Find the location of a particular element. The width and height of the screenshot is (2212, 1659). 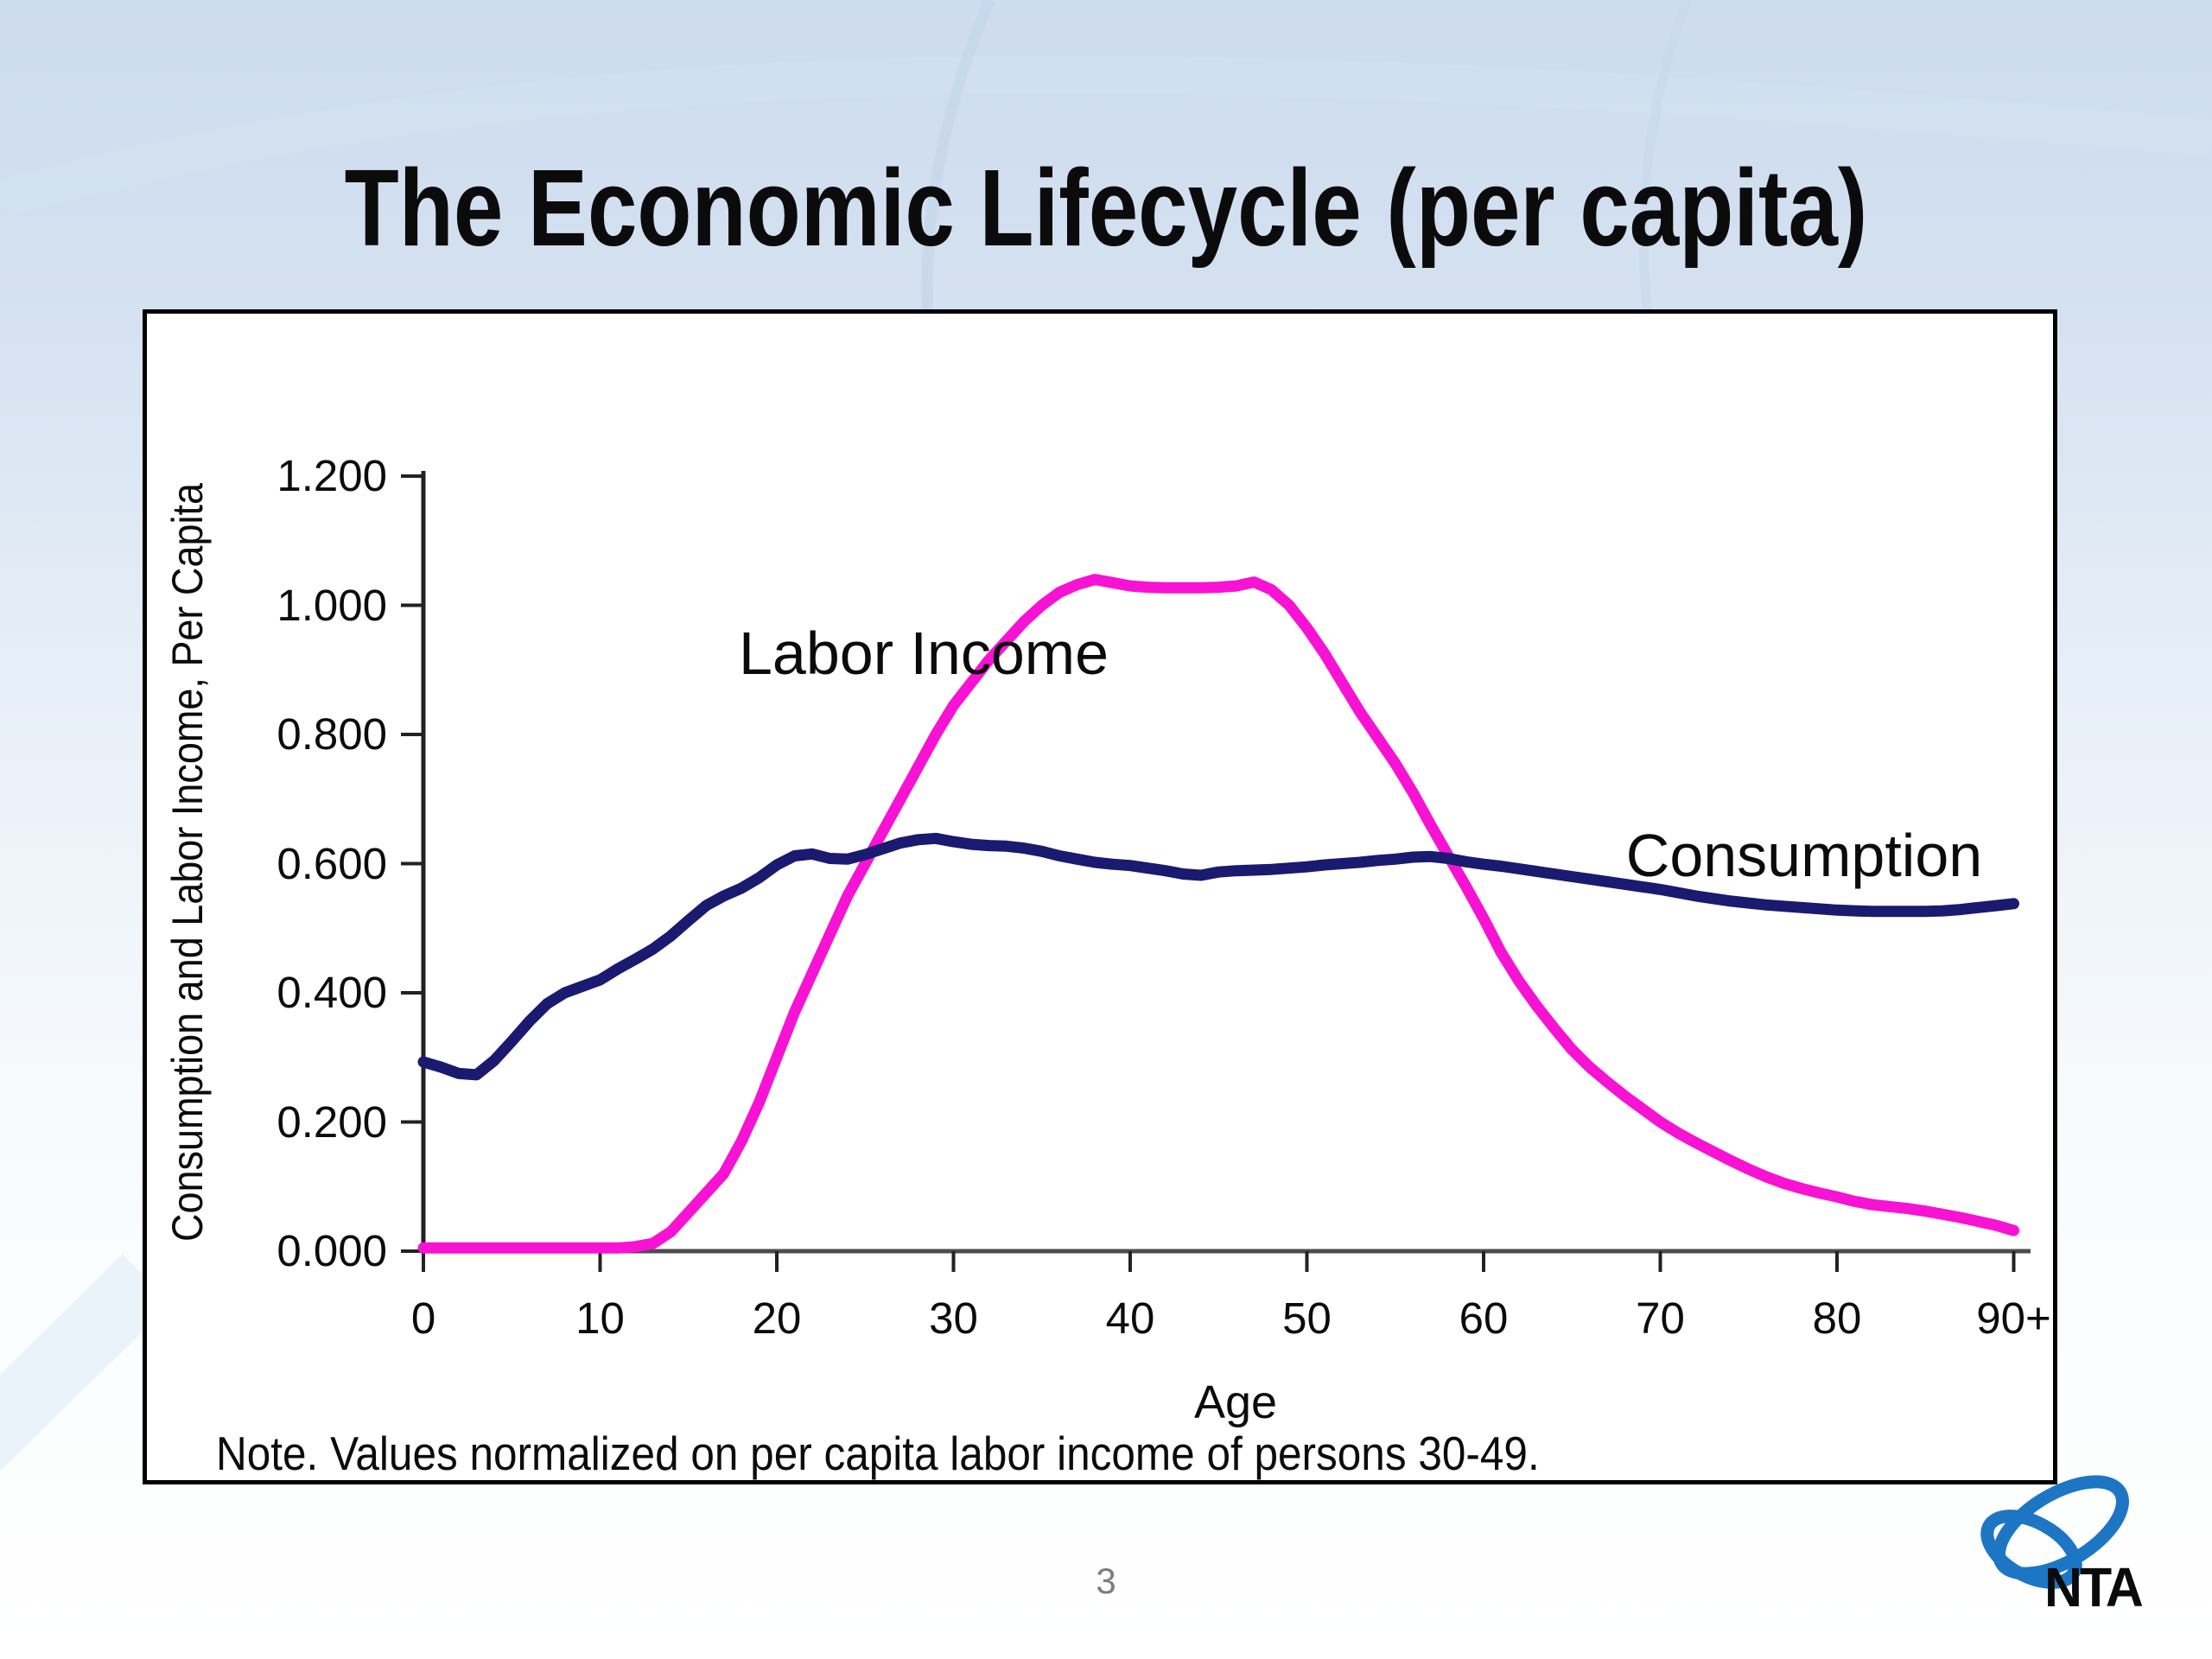

x-tick-label: 10 is located at coordinates (600, 1318).